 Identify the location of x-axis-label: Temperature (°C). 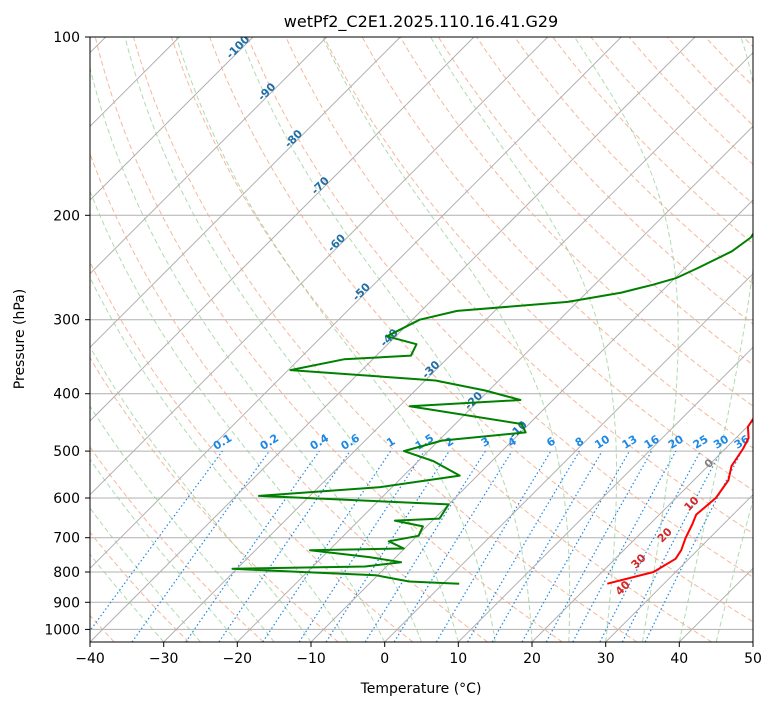
(421, 689).